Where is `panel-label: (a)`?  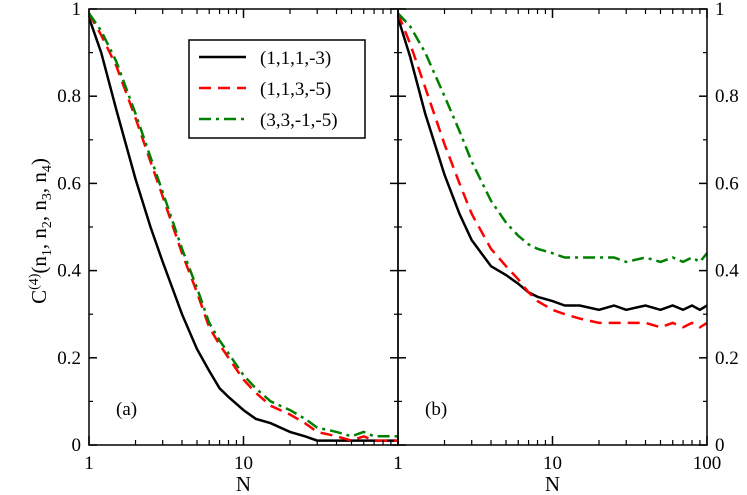
panel-label: (a) is located at coordinates (126, 409).